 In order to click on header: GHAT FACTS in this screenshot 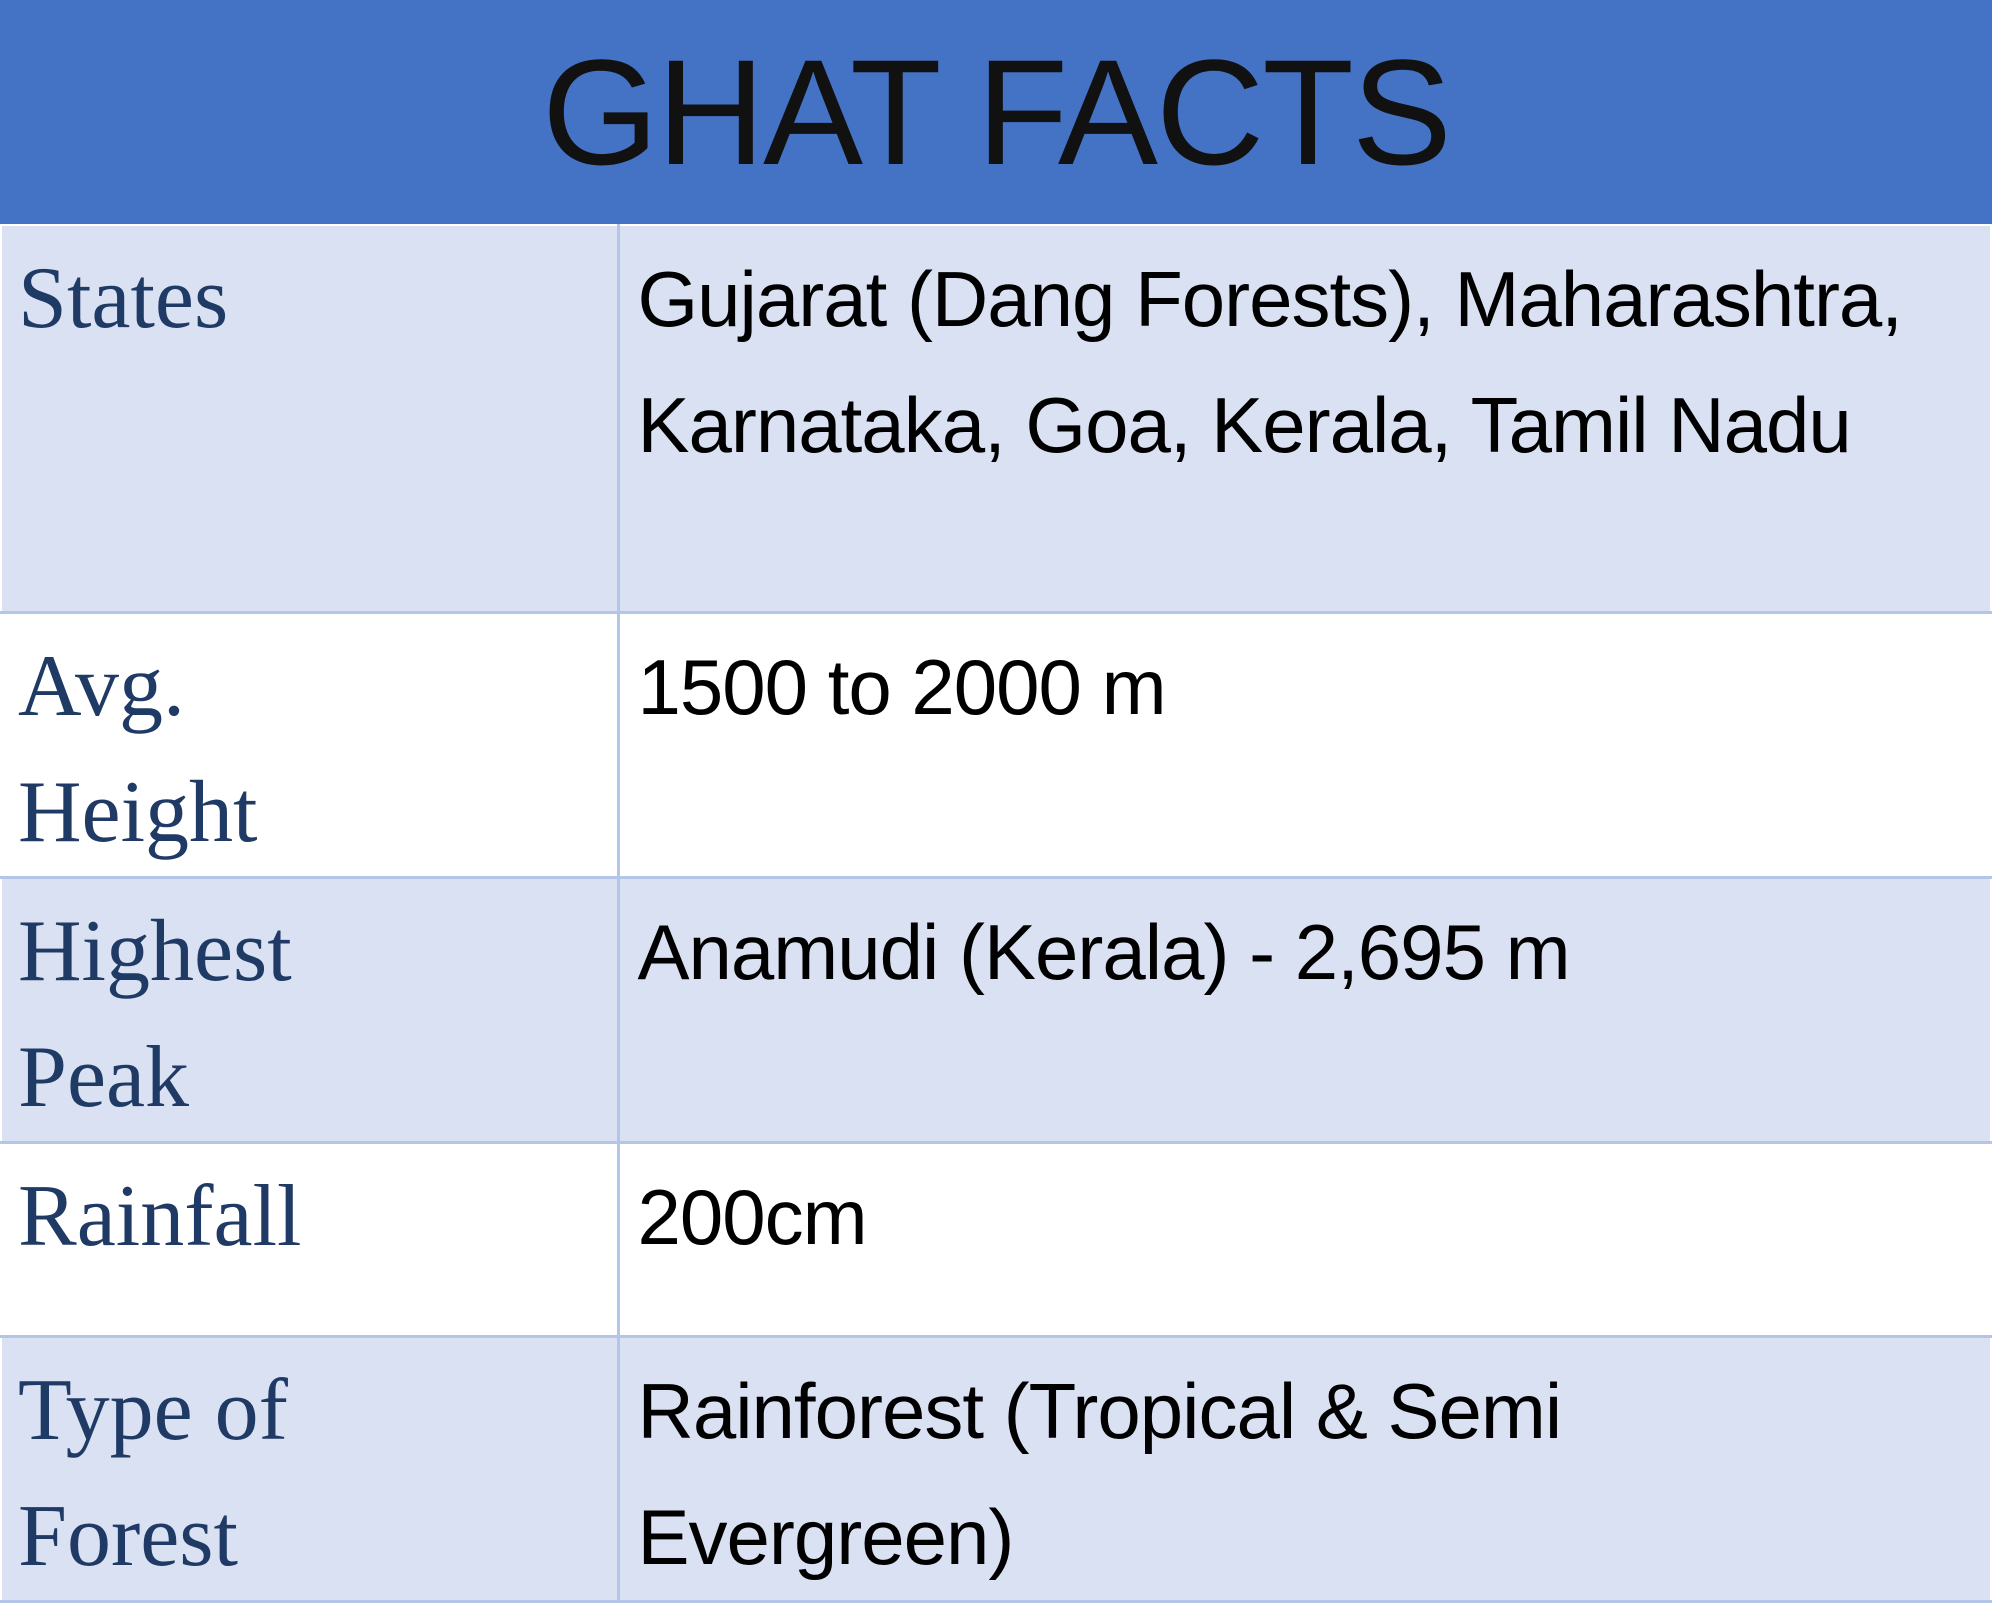, I will do `click(996, 112)`.